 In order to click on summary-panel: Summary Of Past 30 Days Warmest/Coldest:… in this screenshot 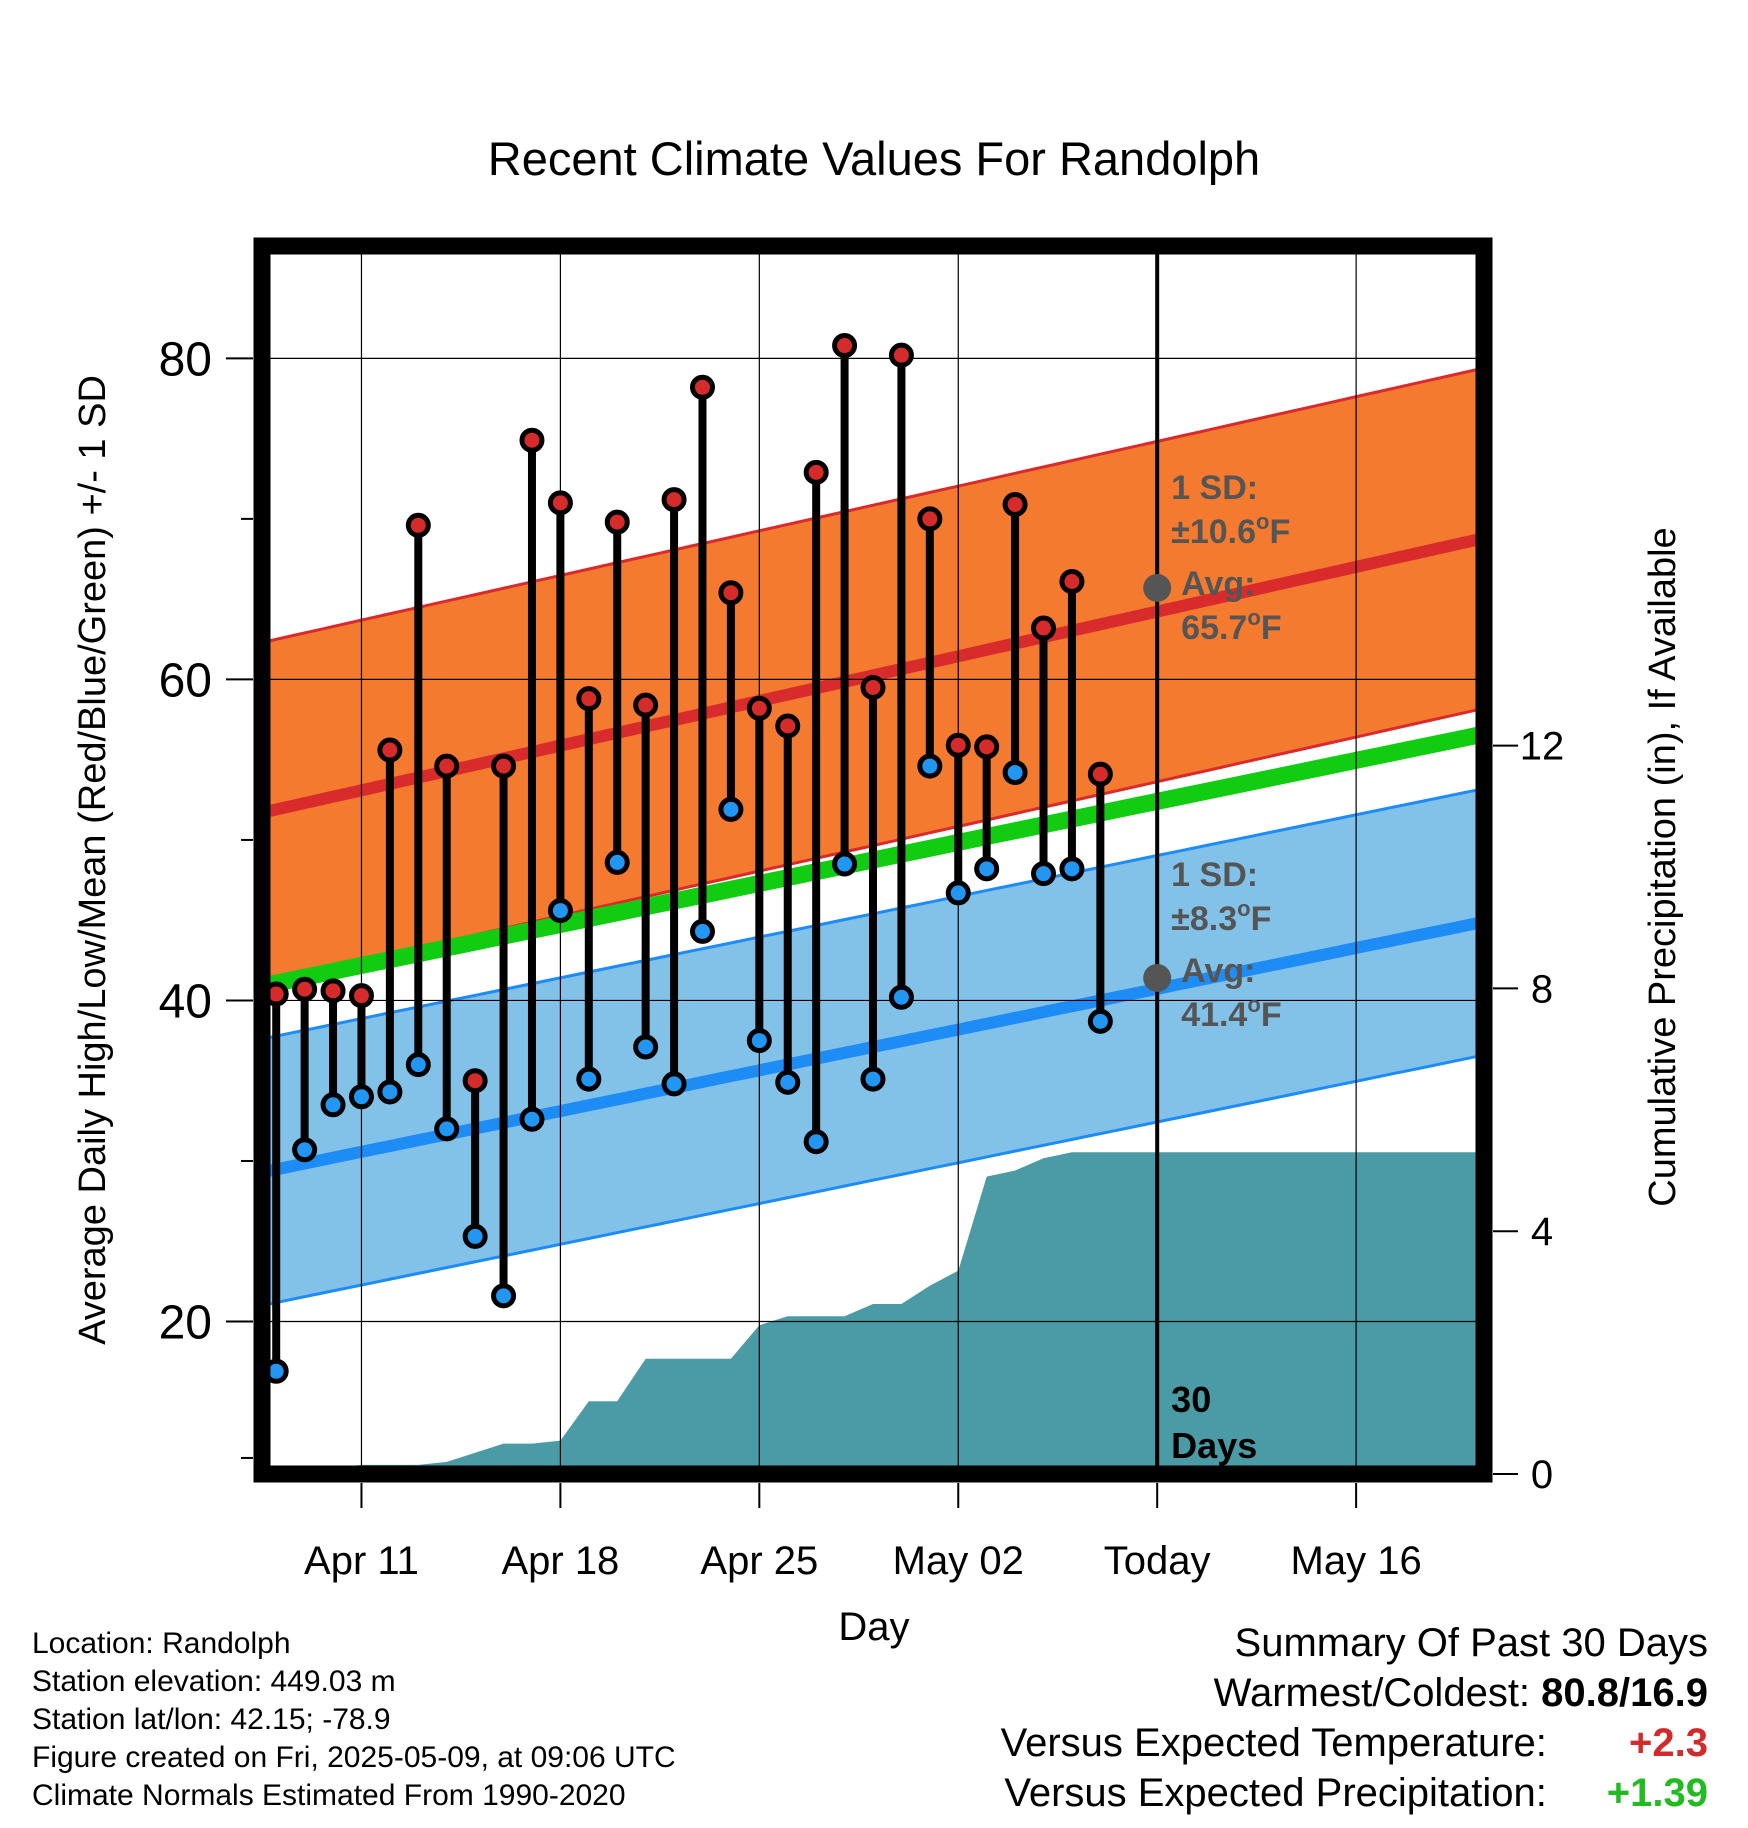, I will do `click(1354, 1718)`.